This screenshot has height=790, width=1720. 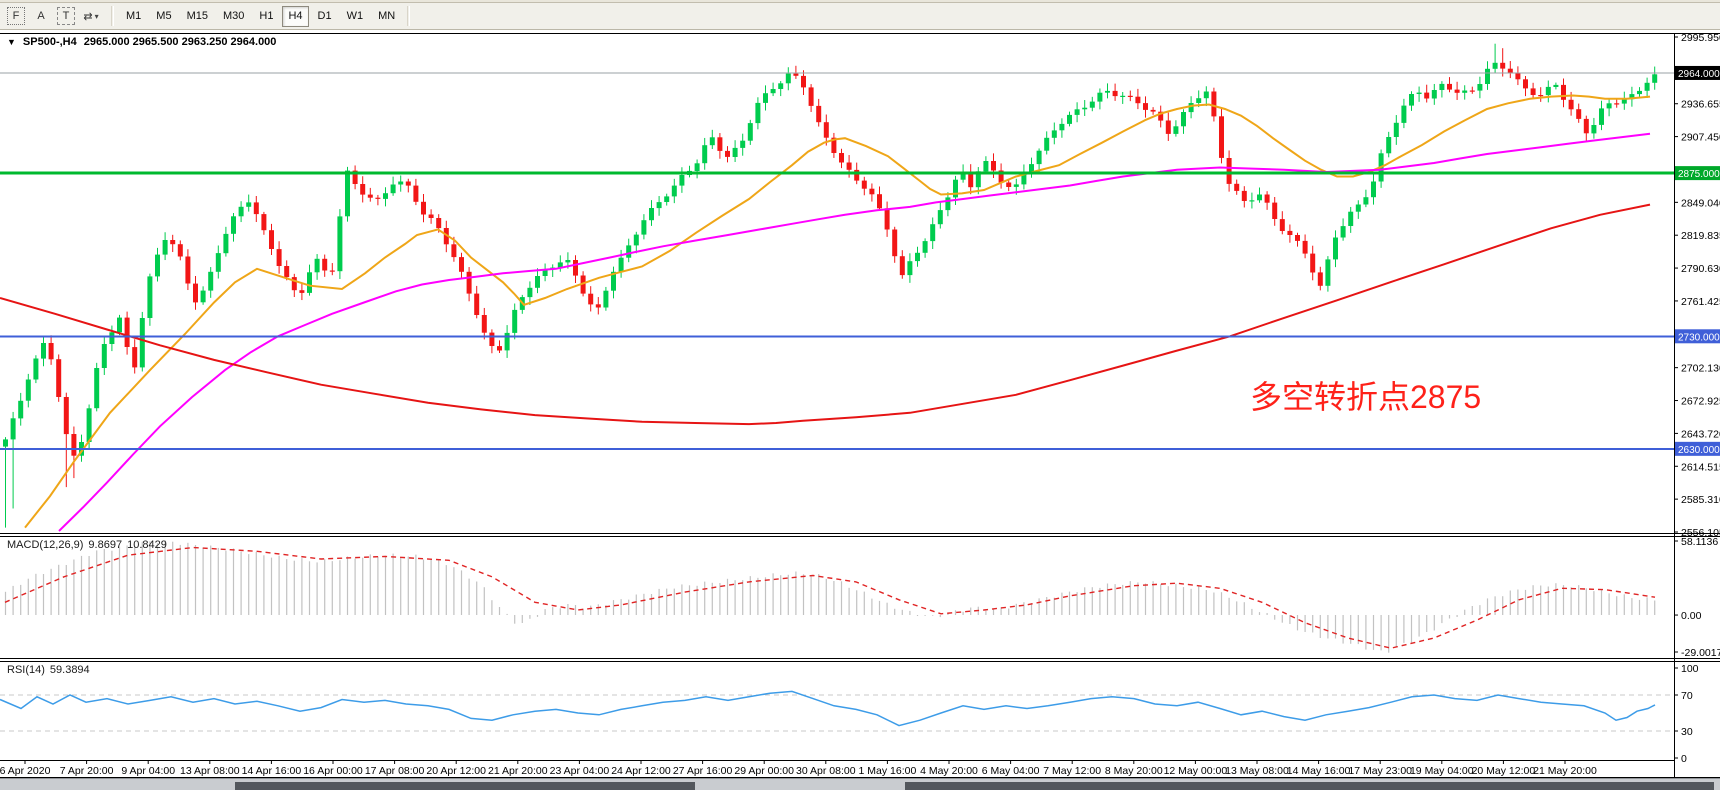 I want to click on time-axis-label: 29 Apr 00:00, so click(x=764, y=771).